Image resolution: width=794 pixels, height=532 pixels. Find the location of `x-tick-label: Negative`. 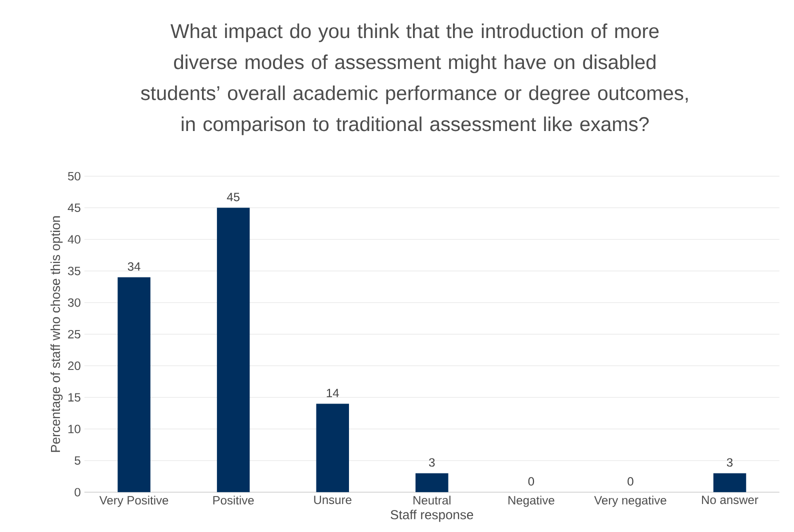

x-tick-label: Negative is located at coordinates (531, 501).